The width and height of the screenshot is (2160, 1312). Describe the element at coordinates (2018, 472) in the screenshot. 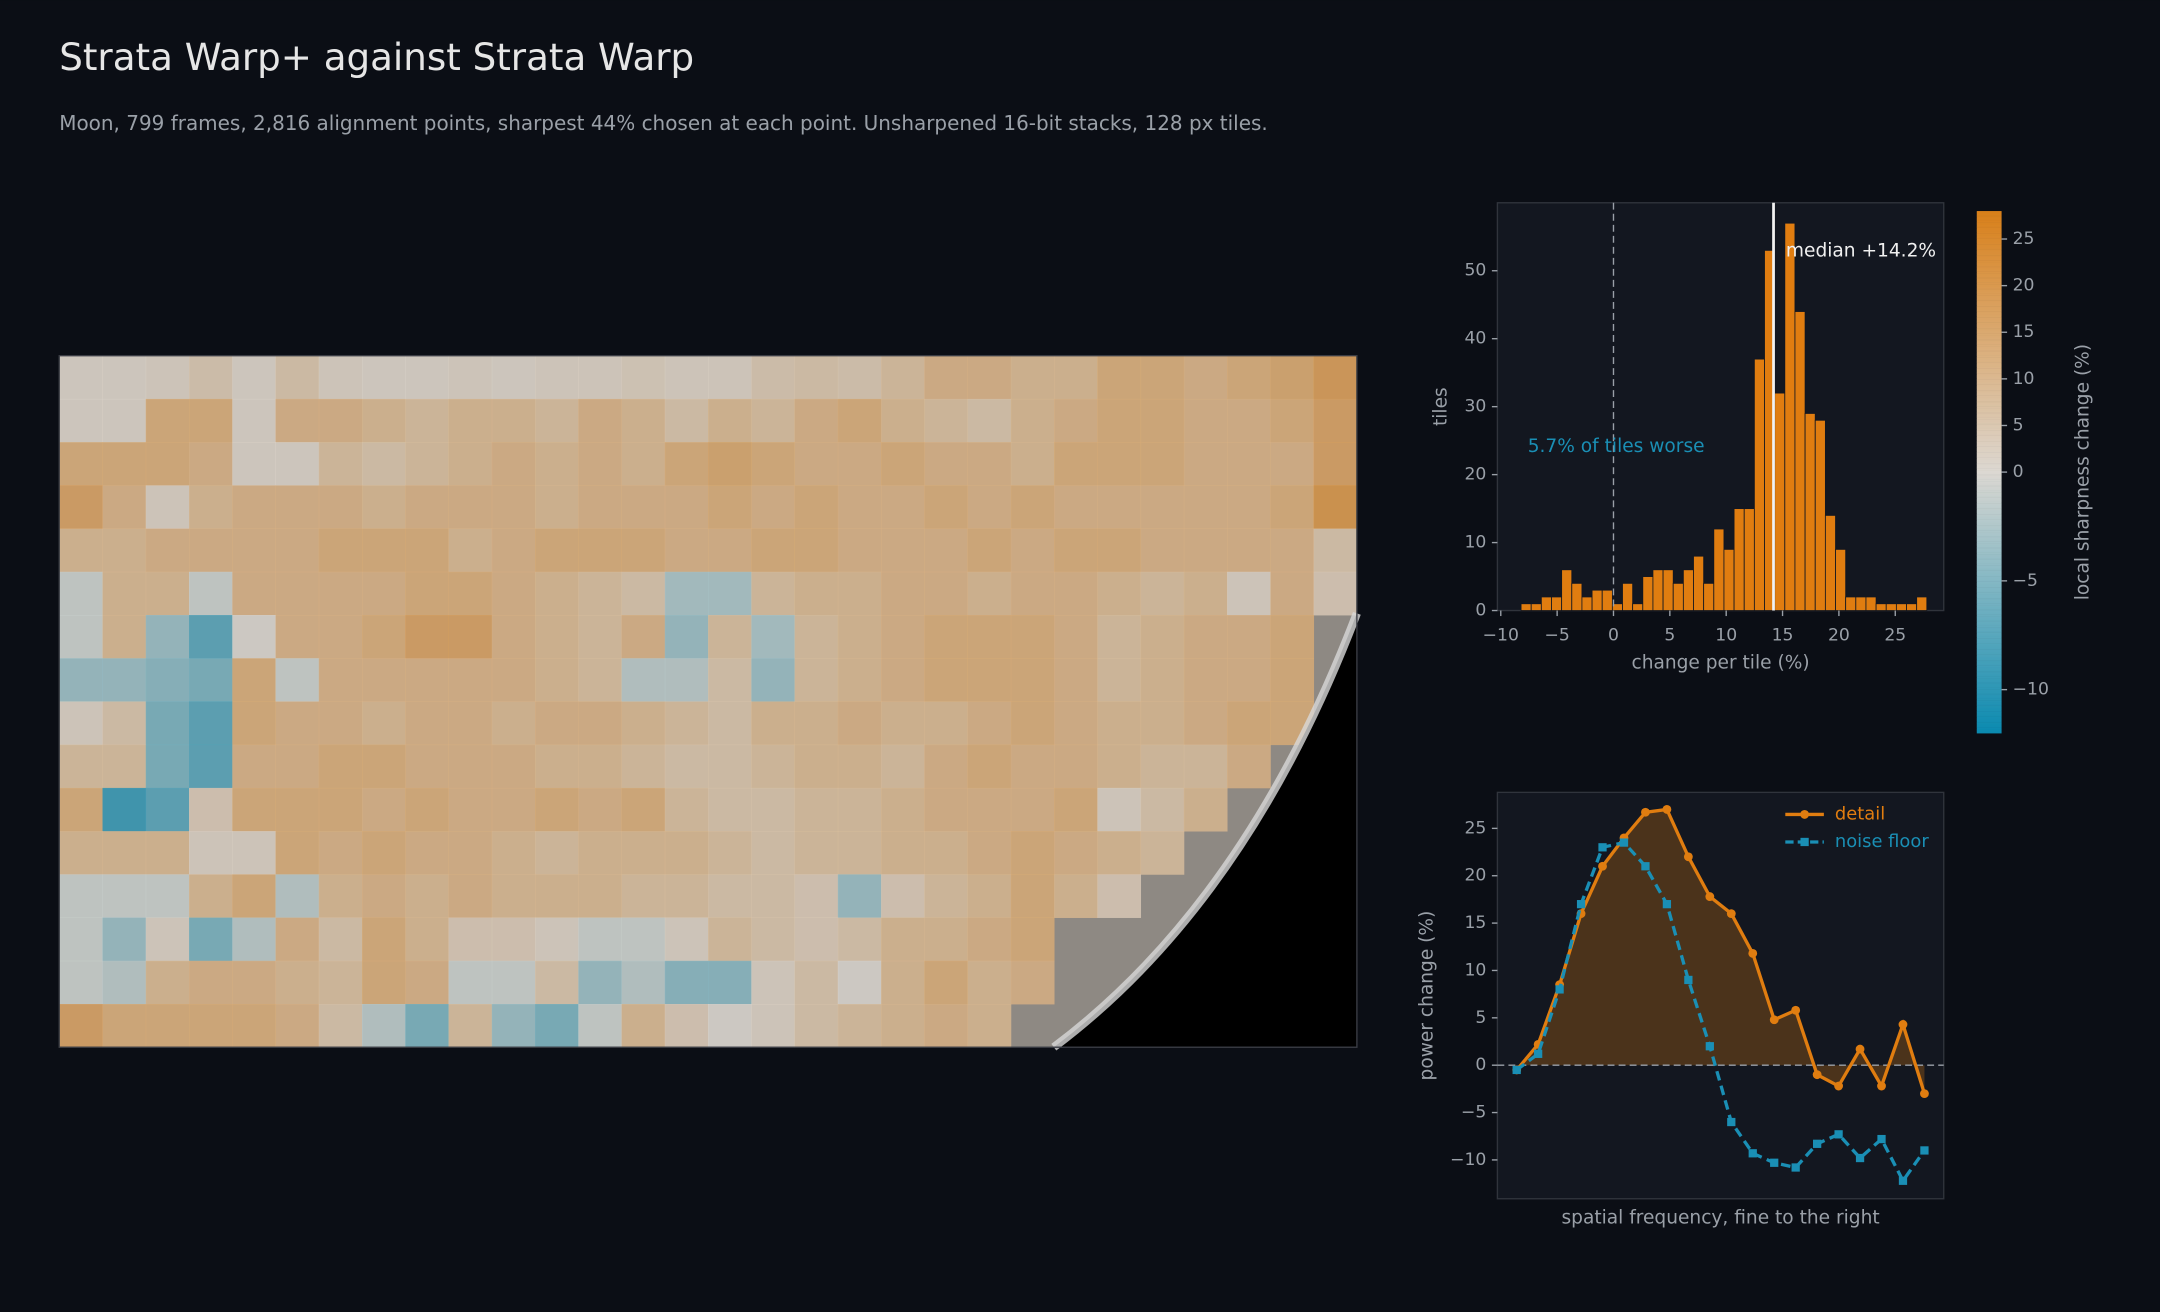

I see `colorbar-tick-label: 0` at that location.